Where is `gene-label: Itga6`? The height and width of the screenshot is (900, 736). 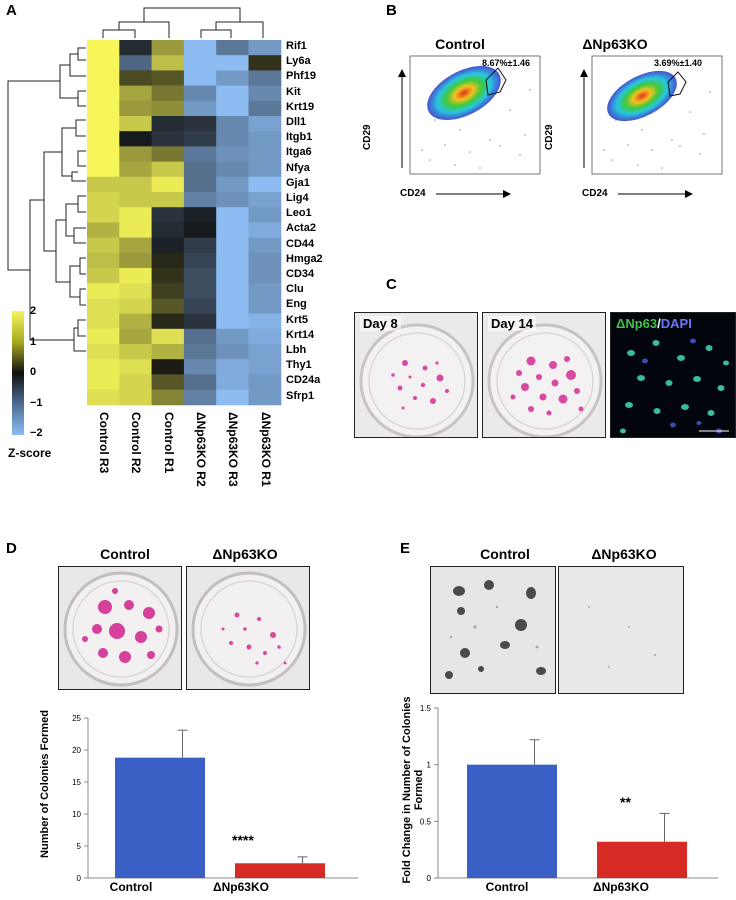 gene-label: Itga6 is located at coordinates (299, 152).